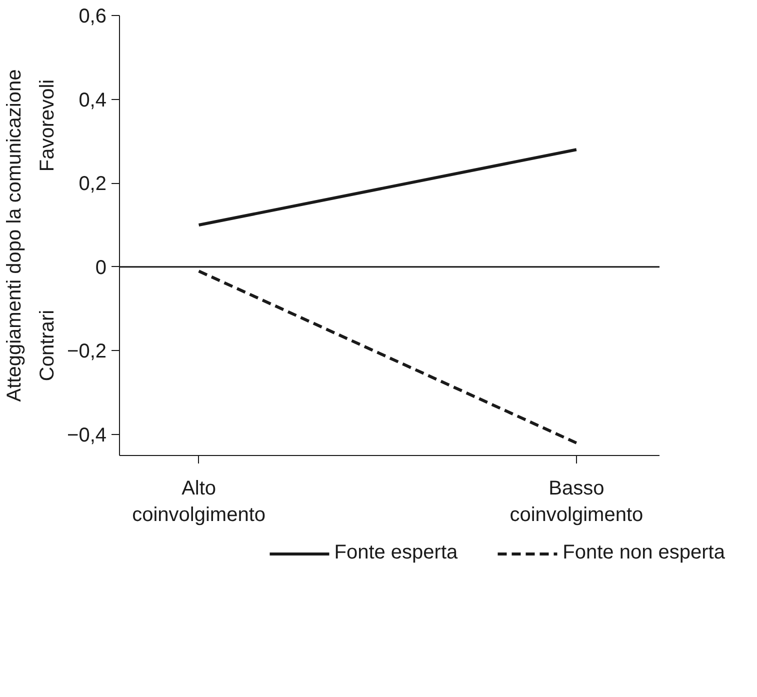  What do you see at coordinates (100, 267) in the screenshot?
I see `y-tick-label: 0` at bounding box center [100, 267].